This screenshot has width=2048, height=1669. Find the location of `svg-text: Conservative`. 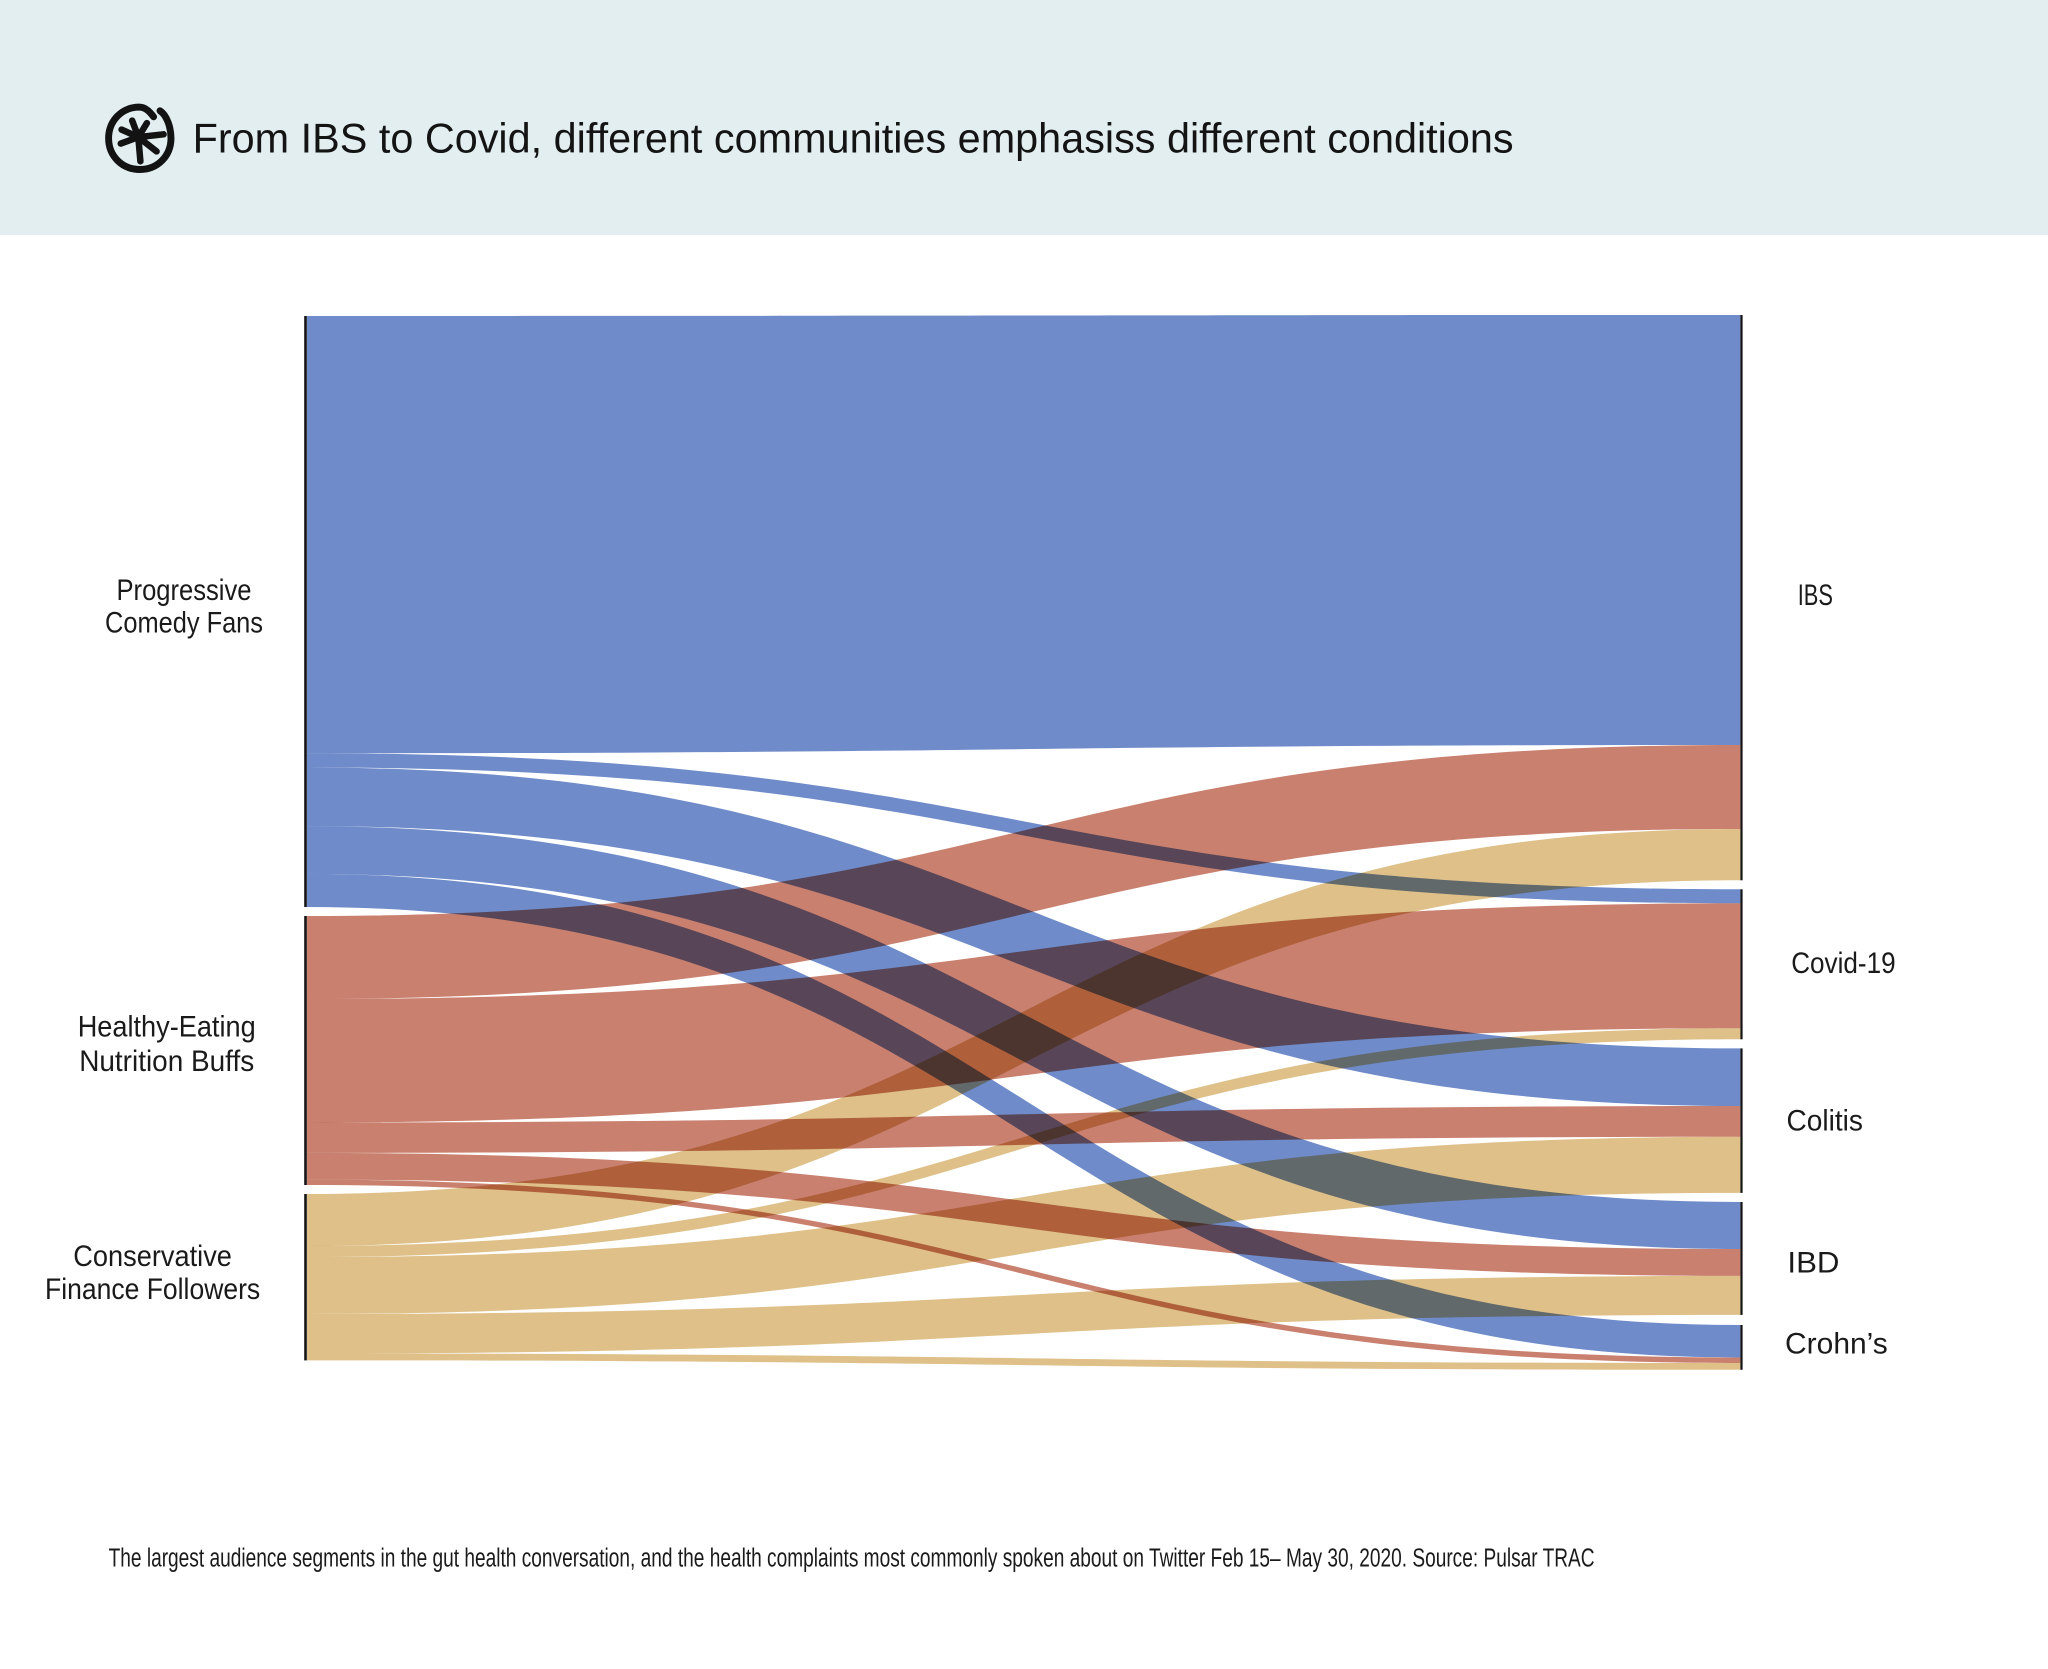

svg-text: Conservative is located at coordinates (152, 1256).